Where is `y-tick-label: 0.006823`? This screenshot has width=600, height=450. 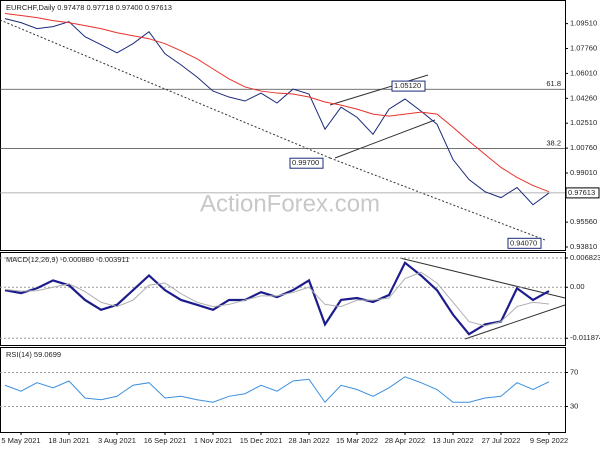 y-tick-label: 0.006823 is located at coordinates (585, 257).